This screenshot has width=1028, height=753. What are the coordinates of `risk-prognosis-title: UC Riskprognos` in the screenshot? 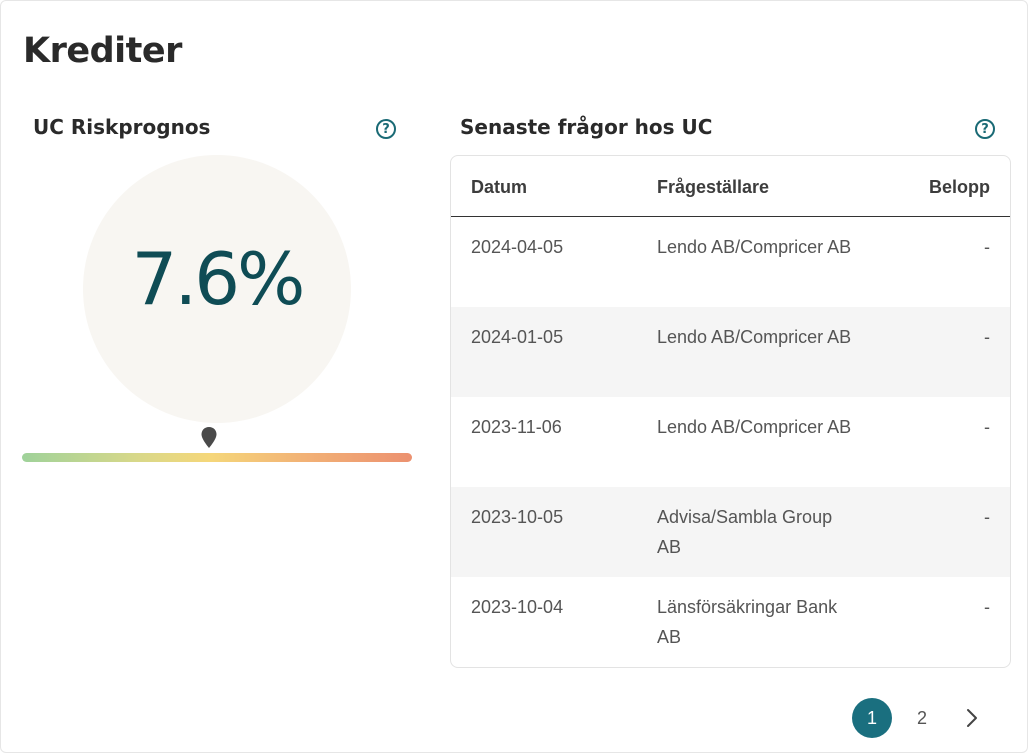 It's located at (122, 127).